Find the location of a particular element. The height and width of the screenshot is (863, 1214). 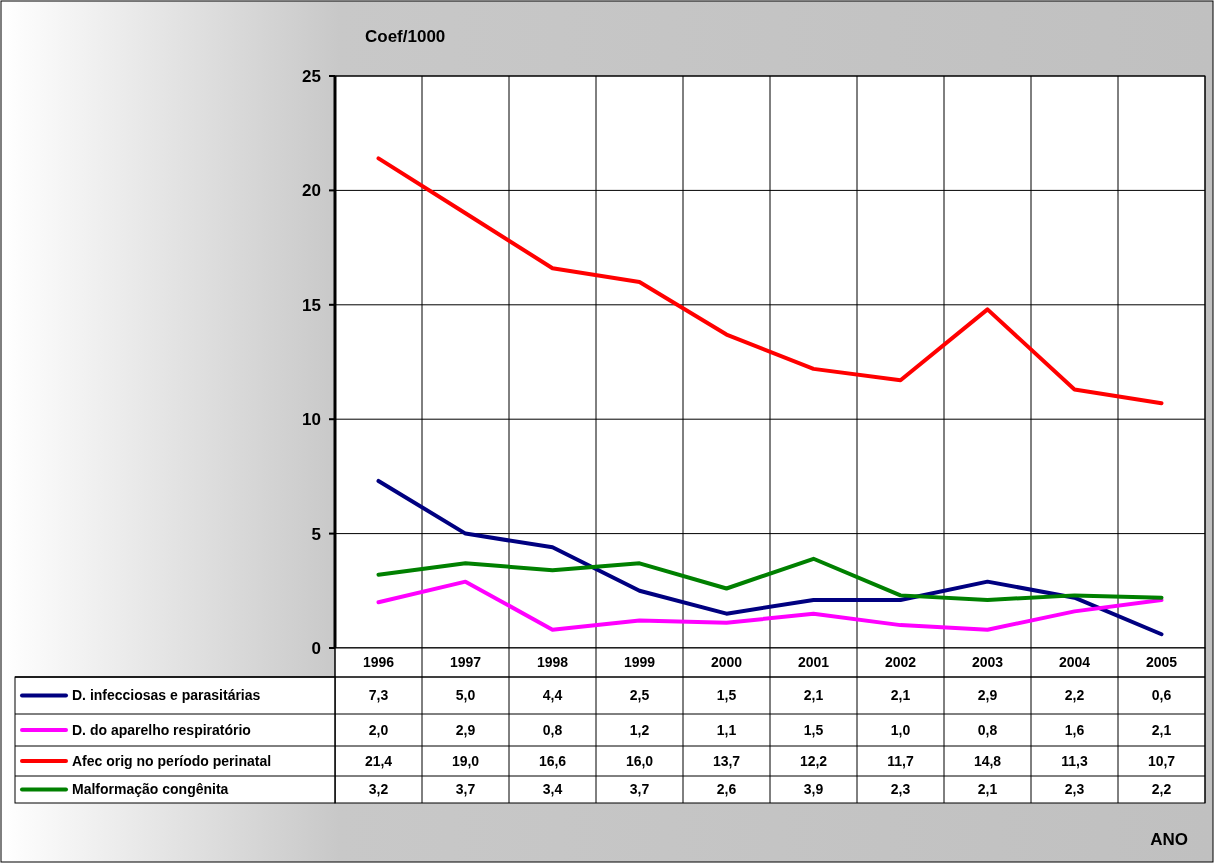

data-label: 2,0 is located at coordinates (378, 729).